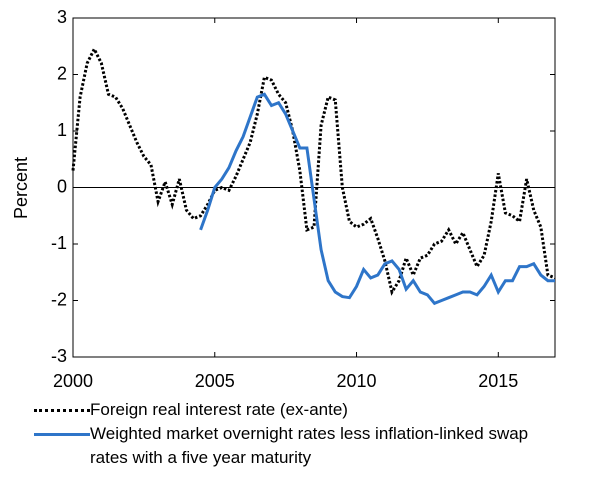 The height and width of the screenshot is (480, 595). I want to click on y-tick-label: 0, so click(62, 186).